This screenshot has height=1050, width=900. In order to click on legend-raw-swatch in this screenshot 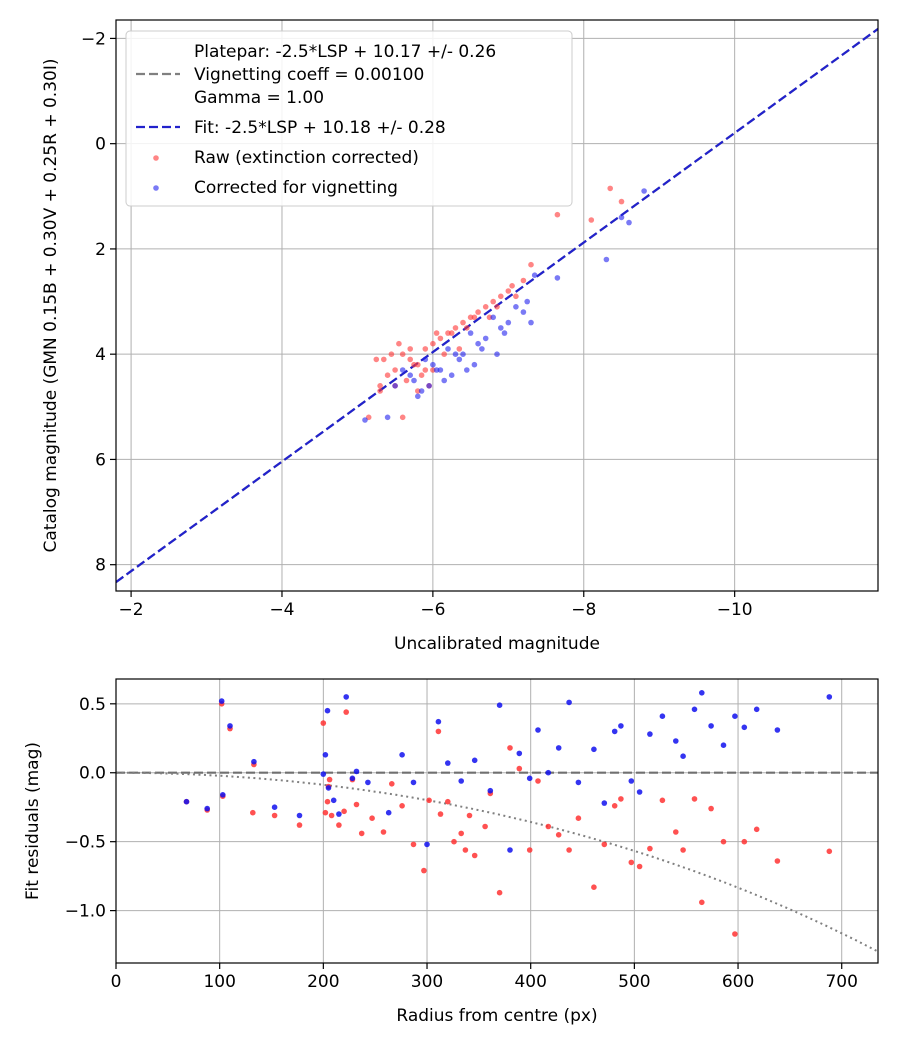, I will do `click(156, 158)`.